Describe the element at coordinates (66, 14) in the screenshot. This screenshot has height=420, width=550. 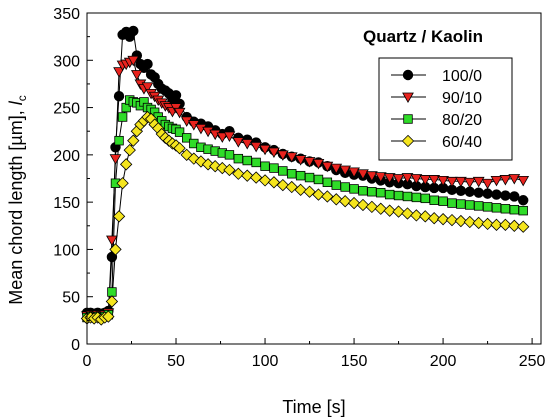
I see `y-tick-label-7: 350` at that location.